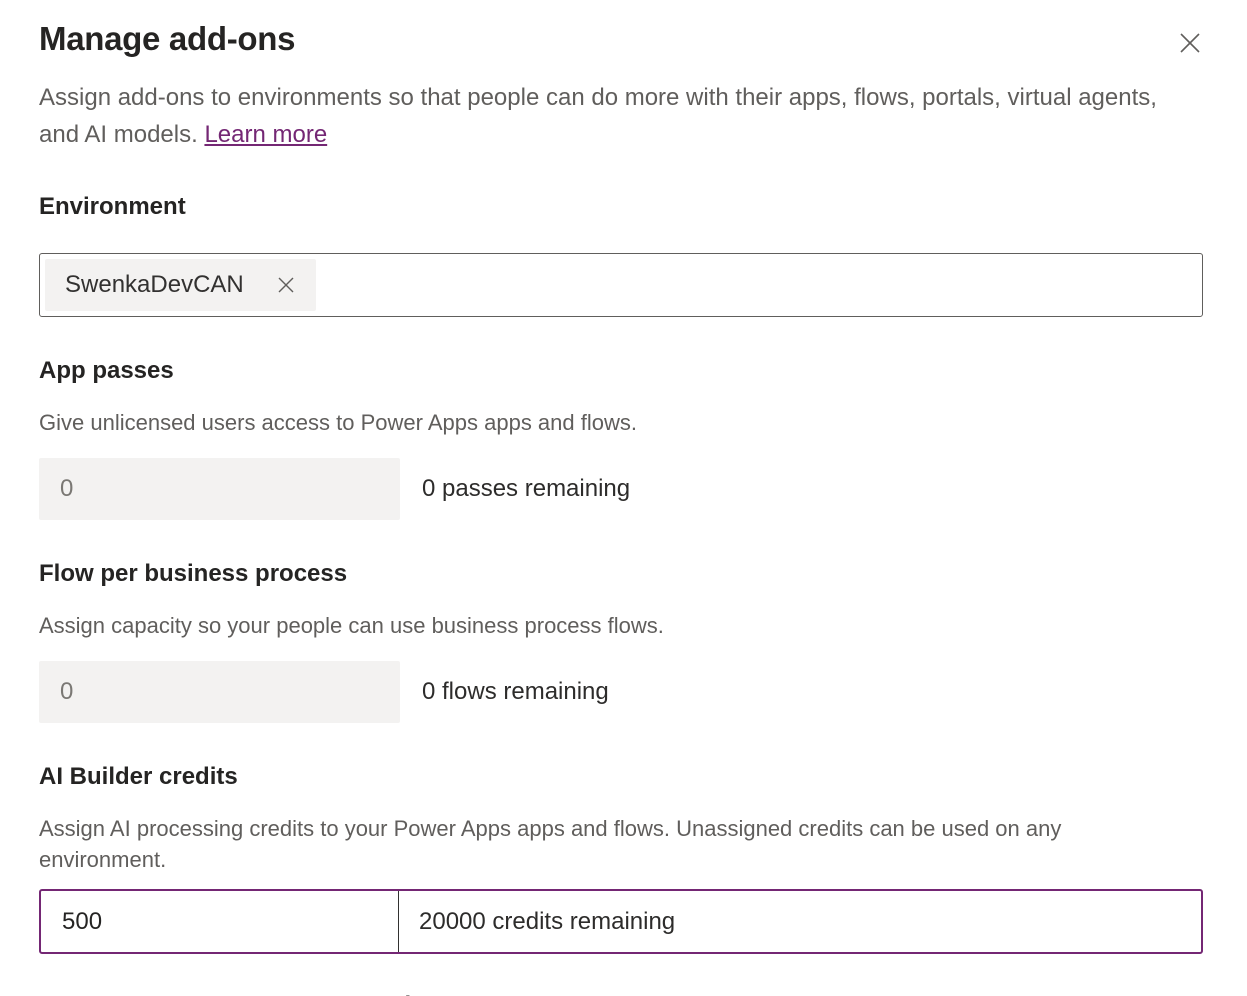 This screenshot has height=996, width=1247. I want to click on addon-header-ai-builder-credits: AI Builder credits, so click(138, 776).